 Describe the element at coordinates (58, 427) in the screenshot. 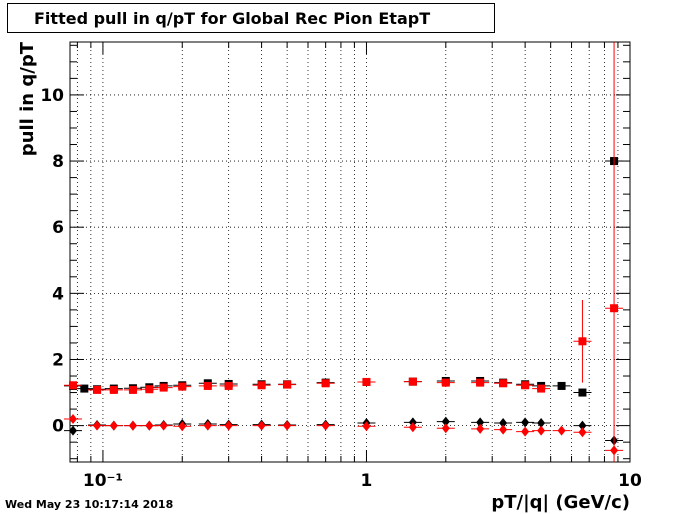

I see `y-tick-label: 0` at that location.